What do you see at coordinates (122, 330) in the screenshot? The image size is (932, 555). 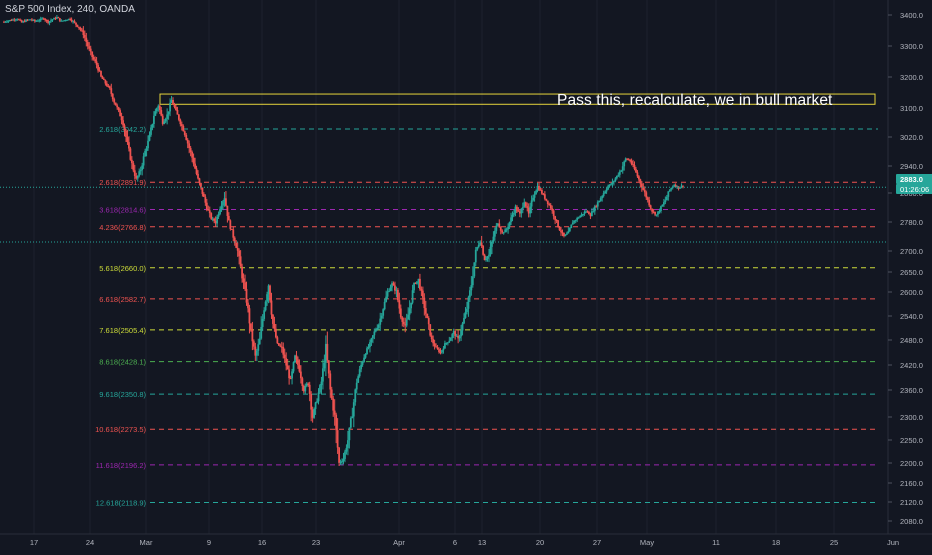 I see `fib-label: 7.618(2505.4)` at bounding box center [122, 330].